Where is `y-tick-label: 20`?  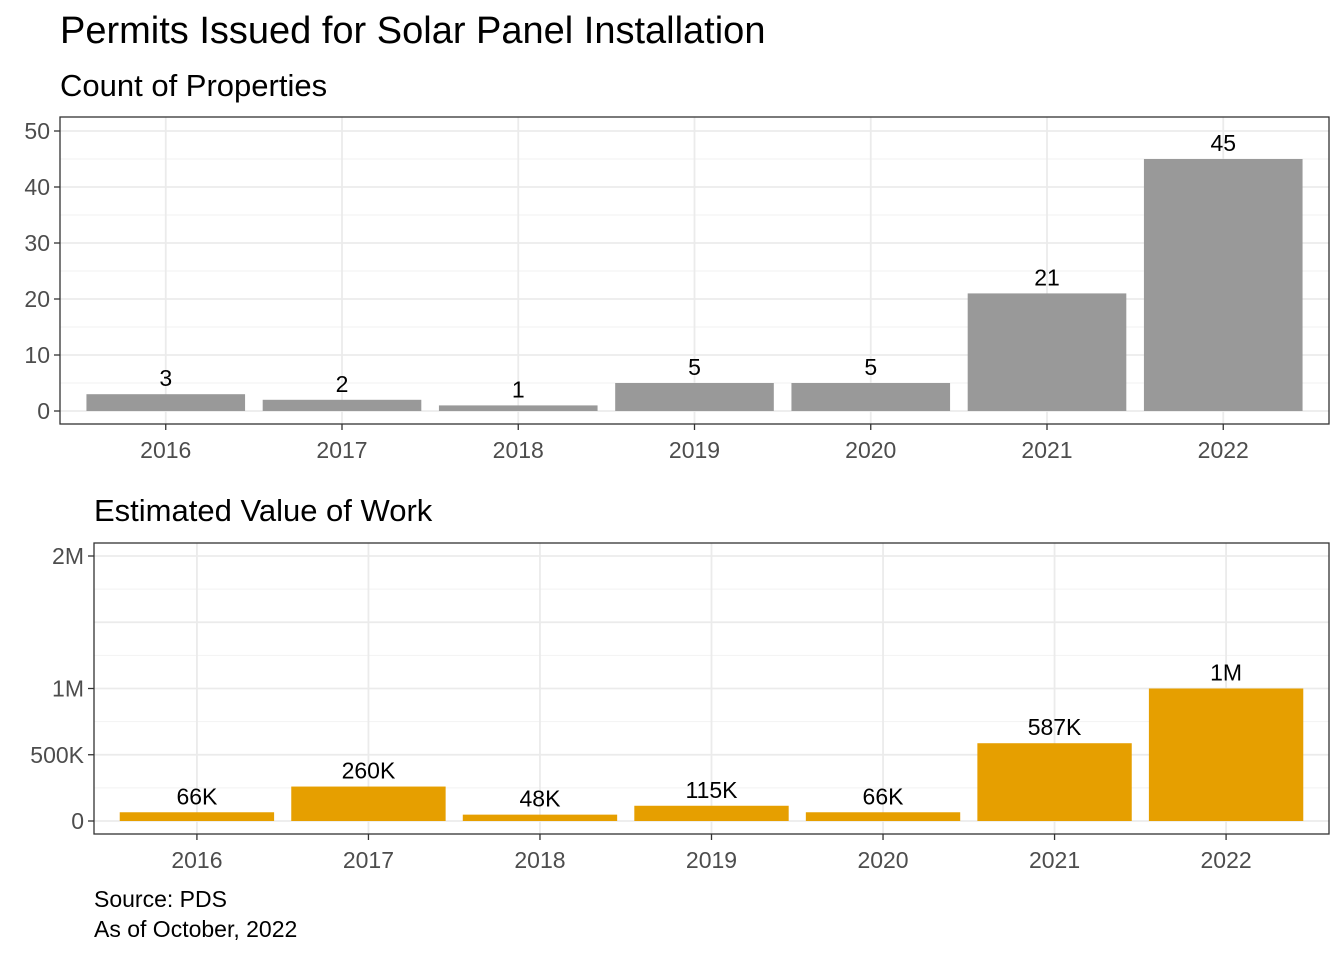 y-tick-label: 20 is located at coordinates (37, 299).